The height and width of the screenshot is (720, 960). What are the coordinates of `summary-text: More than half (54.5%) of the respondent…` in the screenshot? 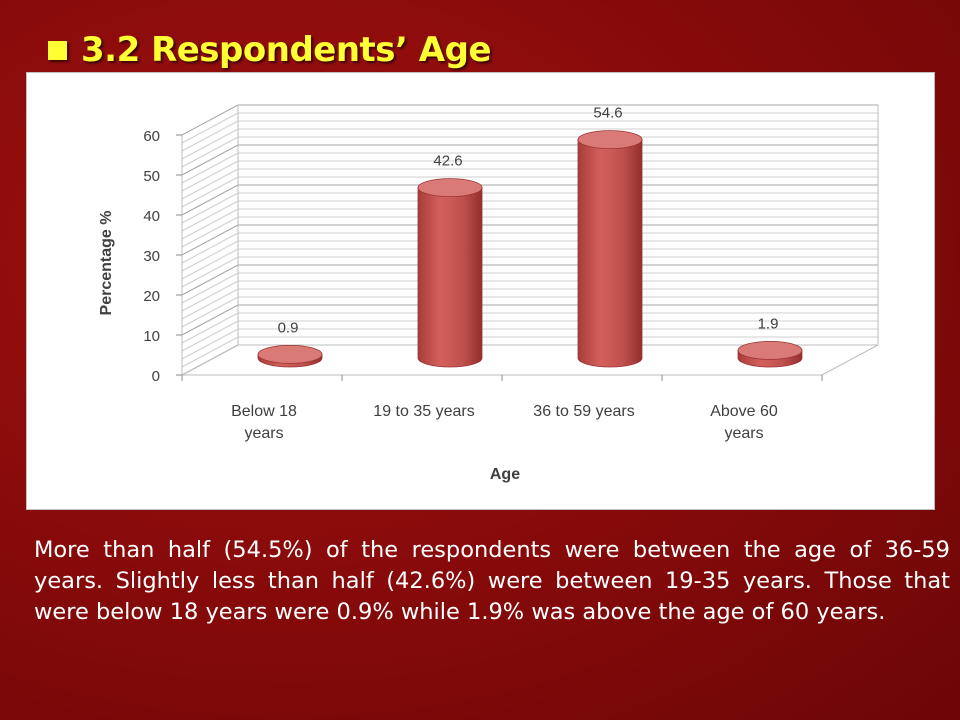 It's located at (492, 581).